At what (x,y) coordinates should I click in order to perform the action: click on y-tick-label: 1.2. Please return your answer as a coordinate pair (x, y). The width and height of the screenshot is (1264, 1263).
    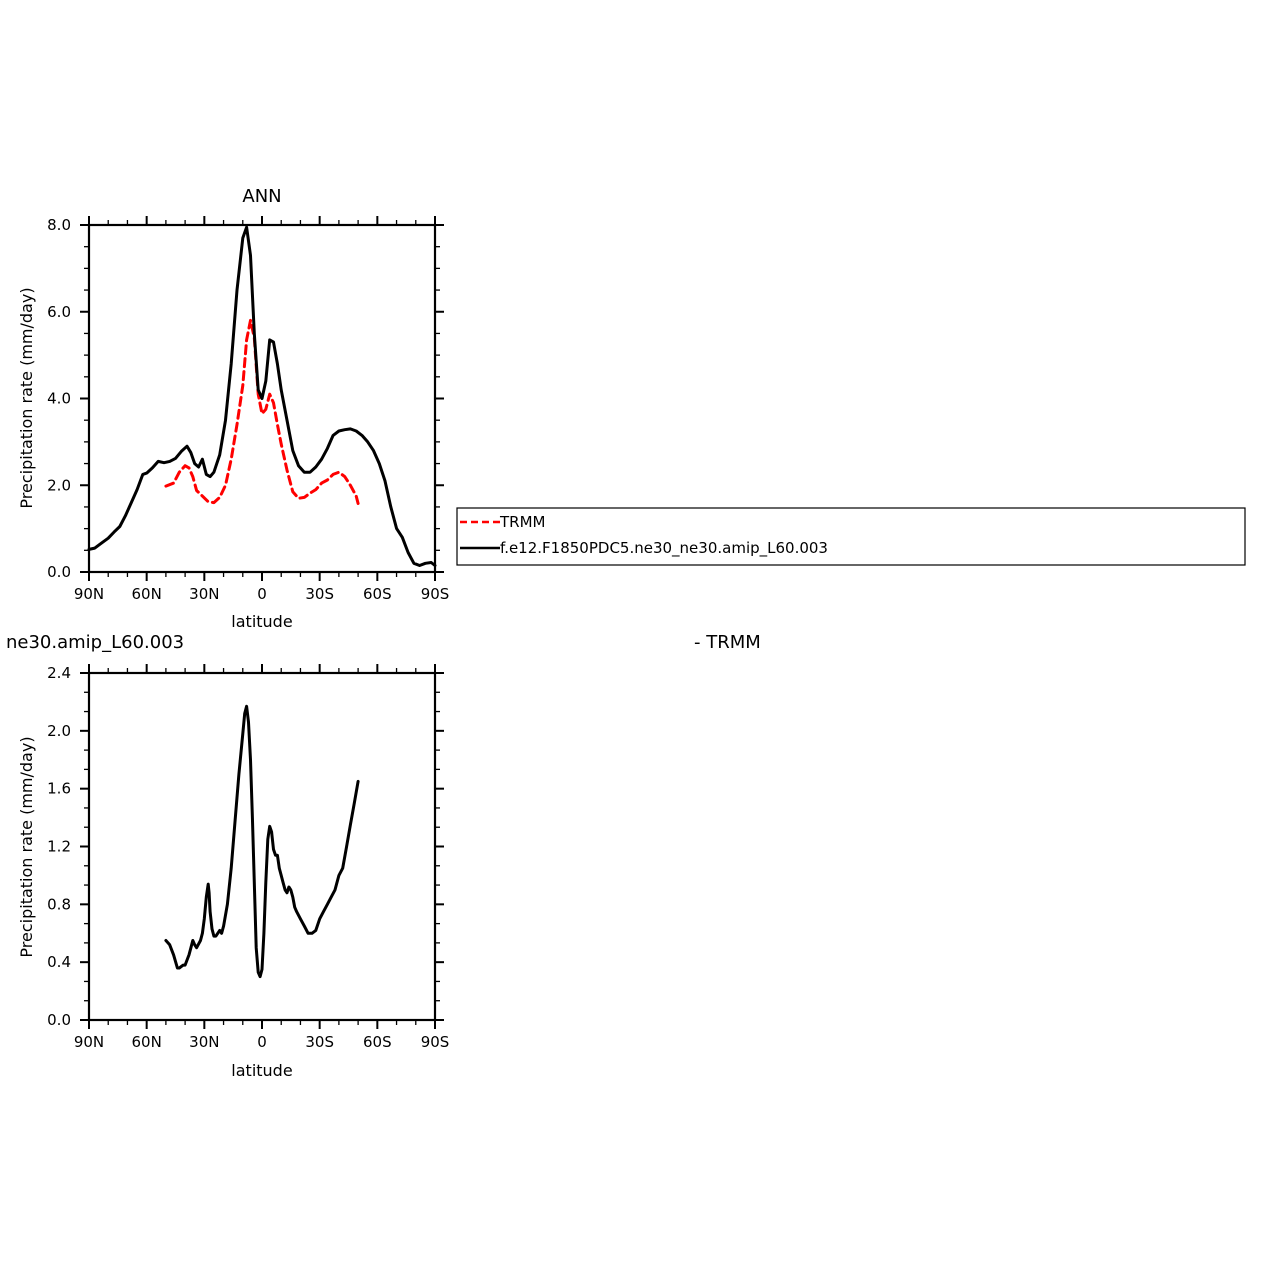
    Looking at the image, I should click on (59, 847).